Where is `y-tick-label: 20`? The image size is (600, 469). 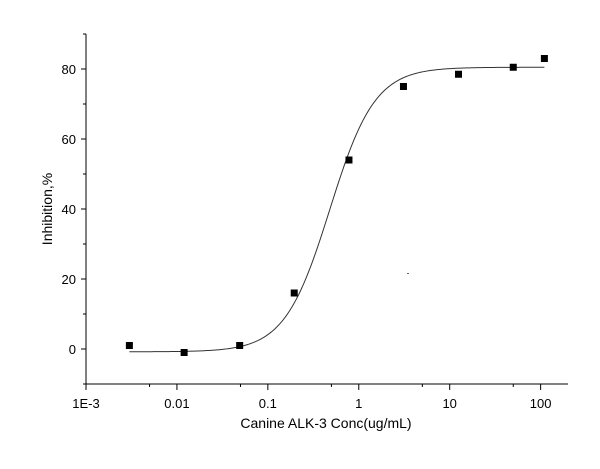 y-tick-label: 20 is located at coordinates (69, 279).